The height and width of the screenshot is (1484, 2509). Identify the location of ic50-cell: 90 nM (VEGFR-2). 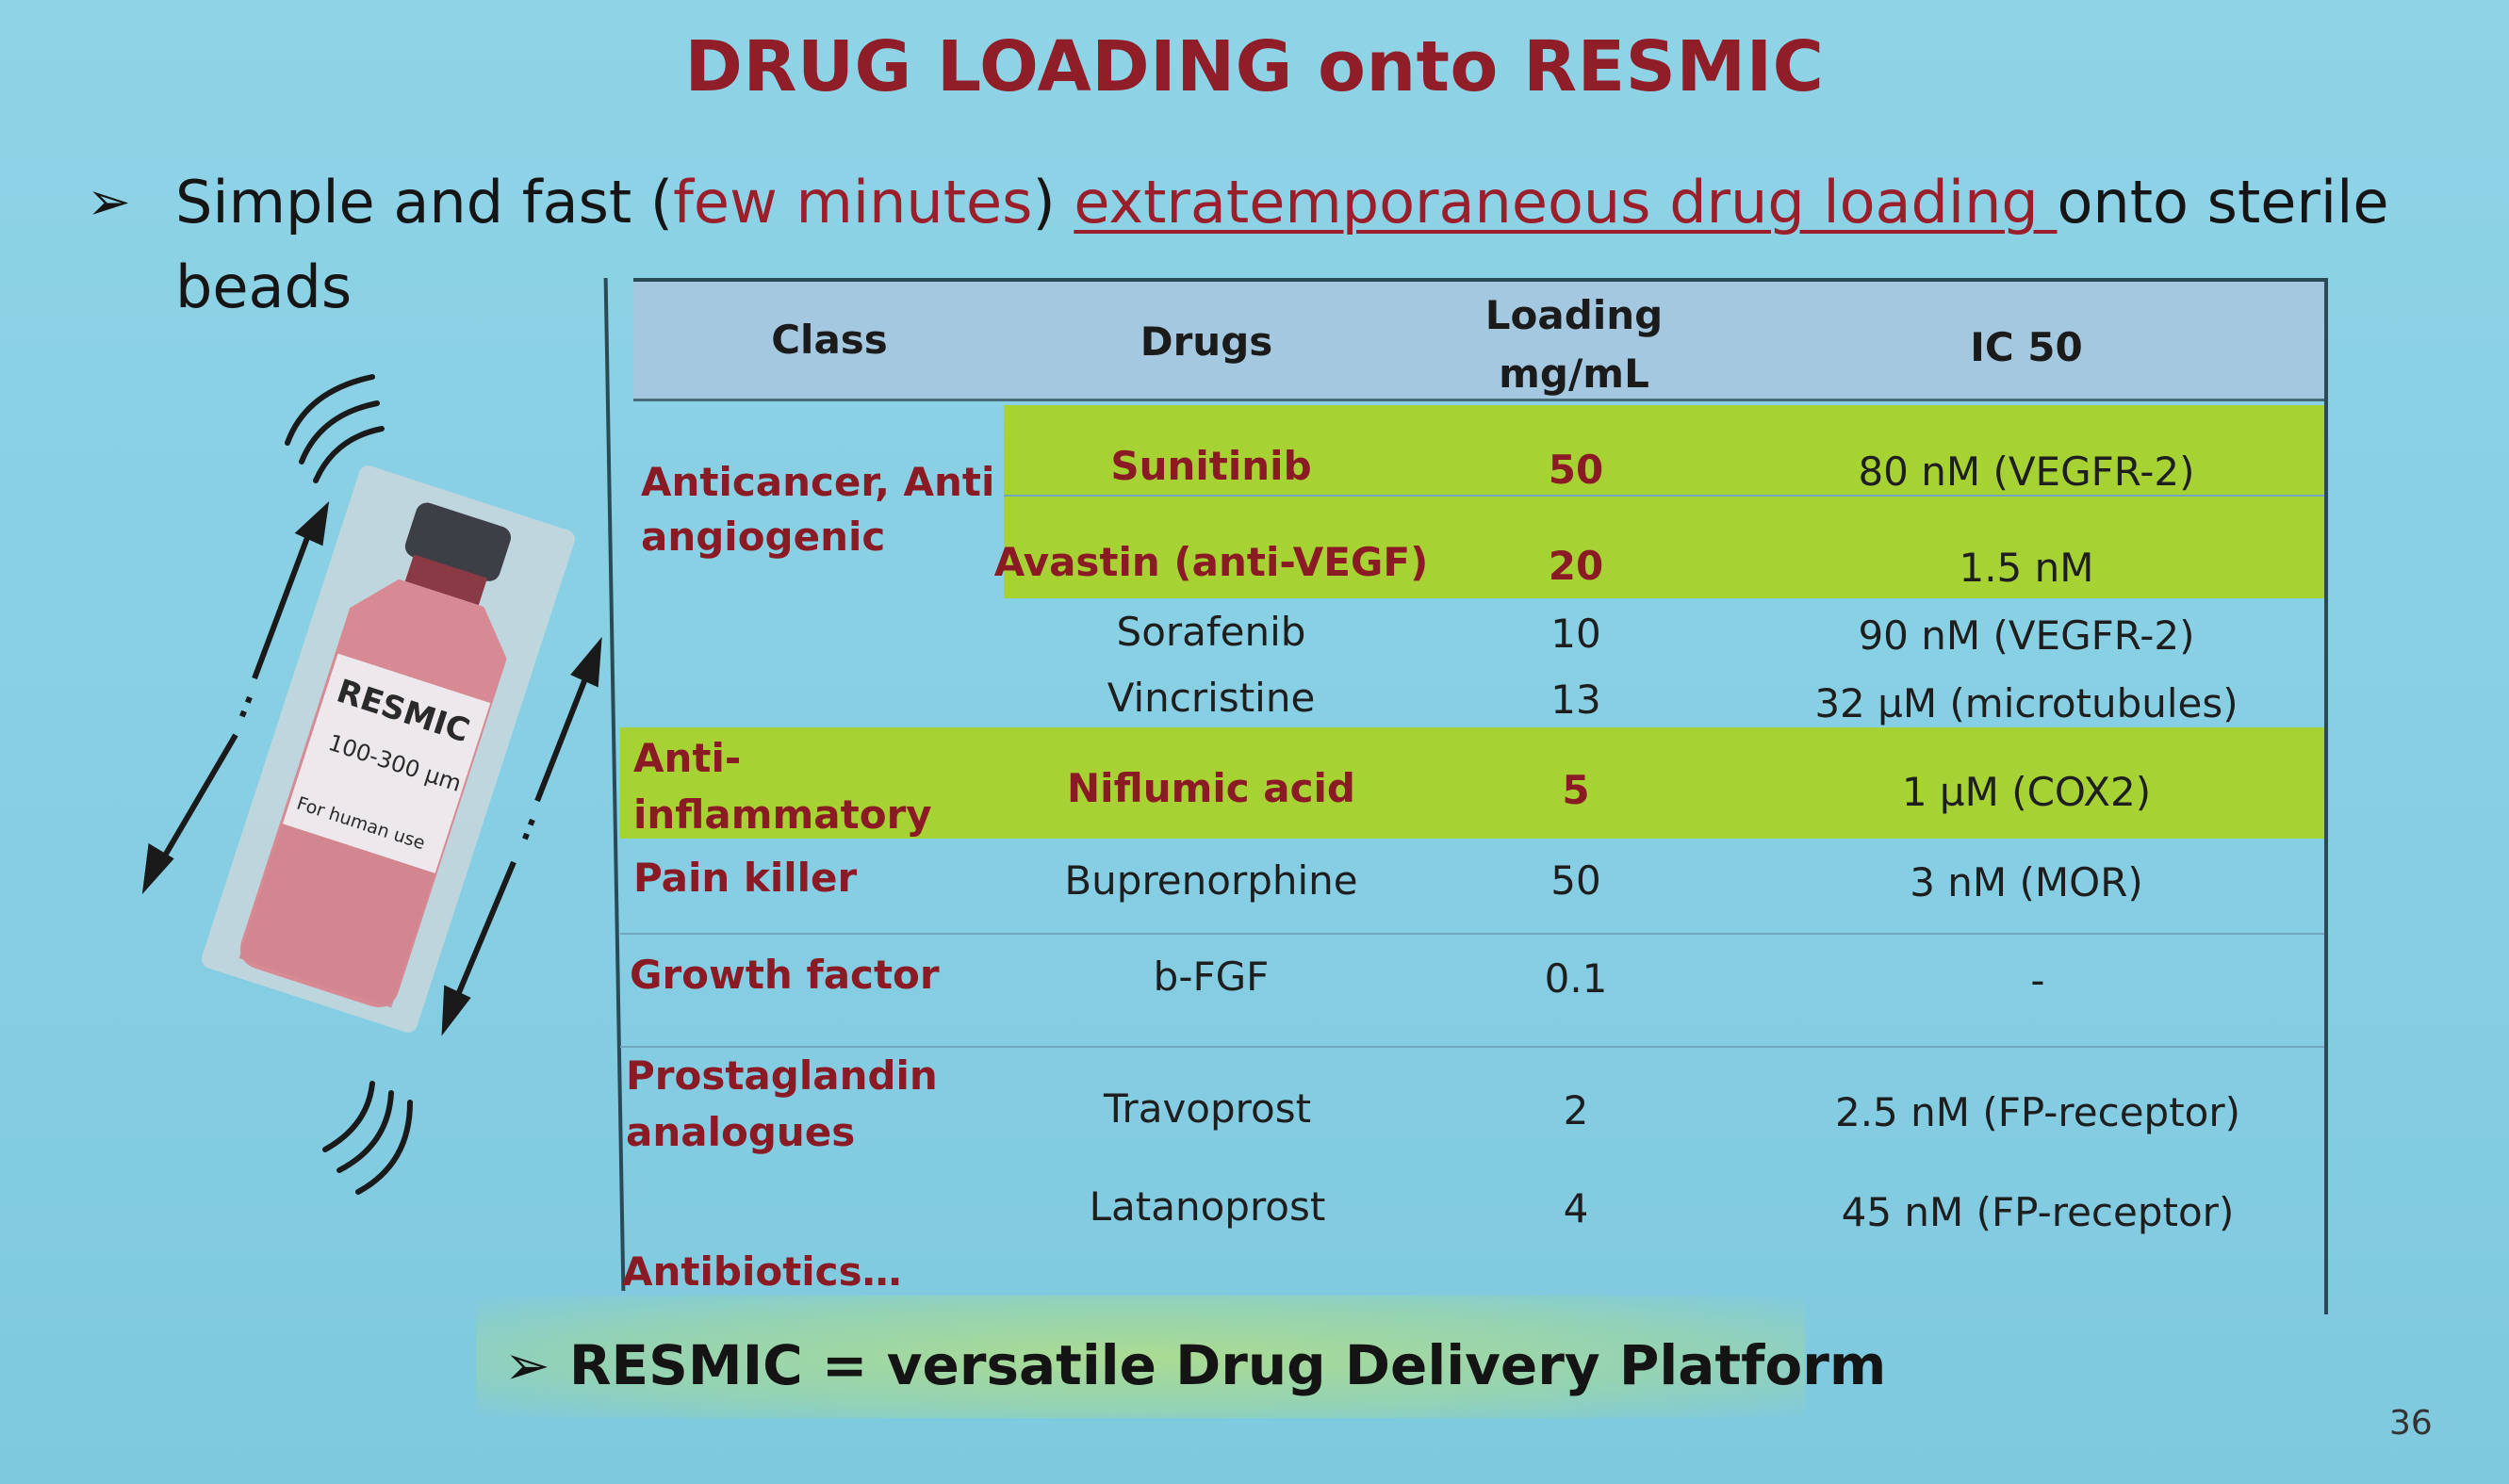
(2027, 635).